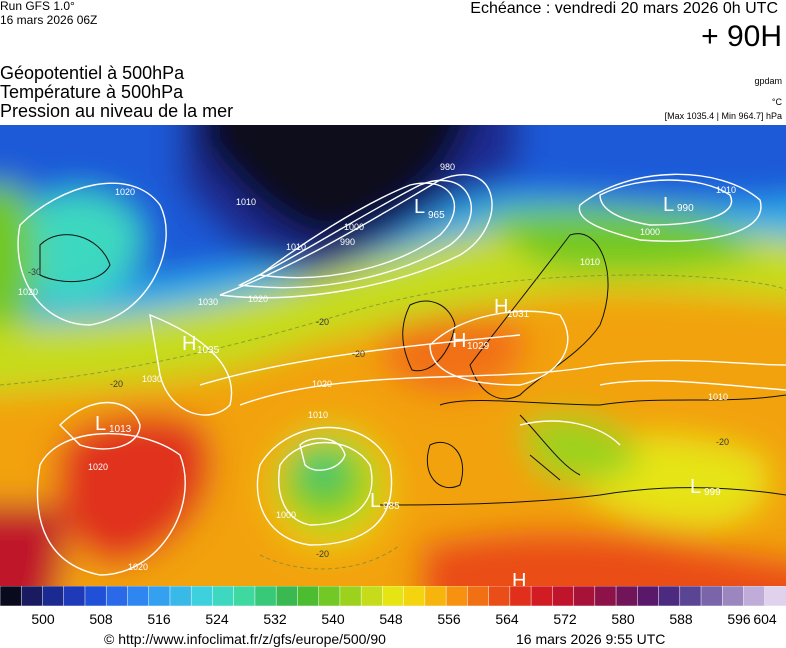  I want to click on low-value: 985, so click(391, 506).